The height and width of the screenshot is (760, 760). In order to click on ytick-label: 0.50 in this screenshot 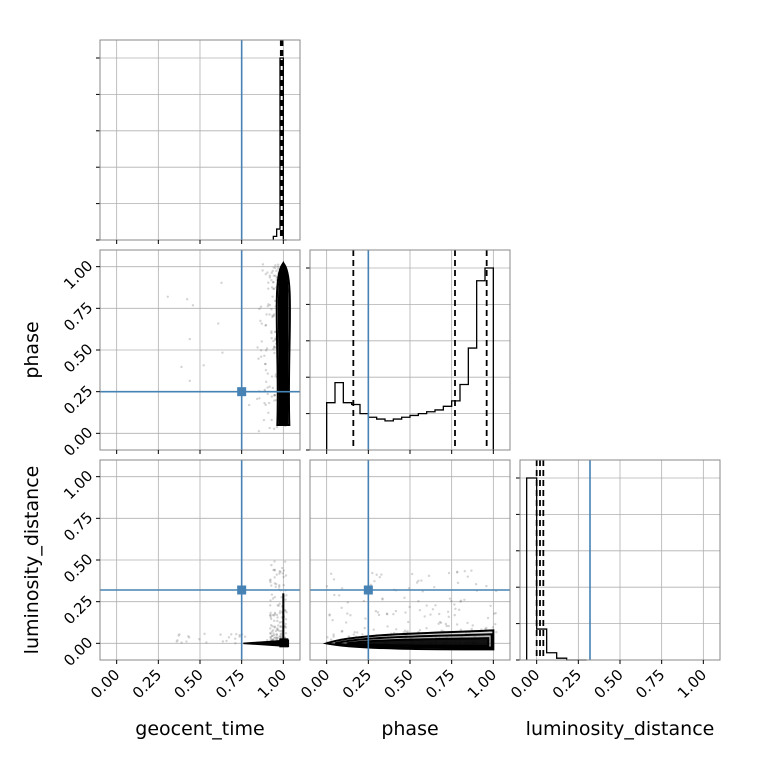, I will do `click(78, 568)`.